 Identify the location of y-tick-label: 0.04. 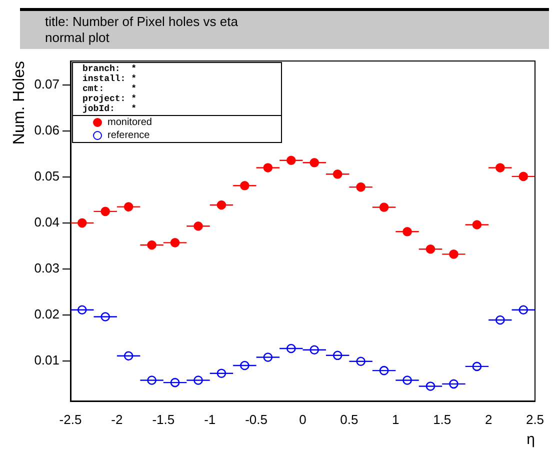
(47, 222).